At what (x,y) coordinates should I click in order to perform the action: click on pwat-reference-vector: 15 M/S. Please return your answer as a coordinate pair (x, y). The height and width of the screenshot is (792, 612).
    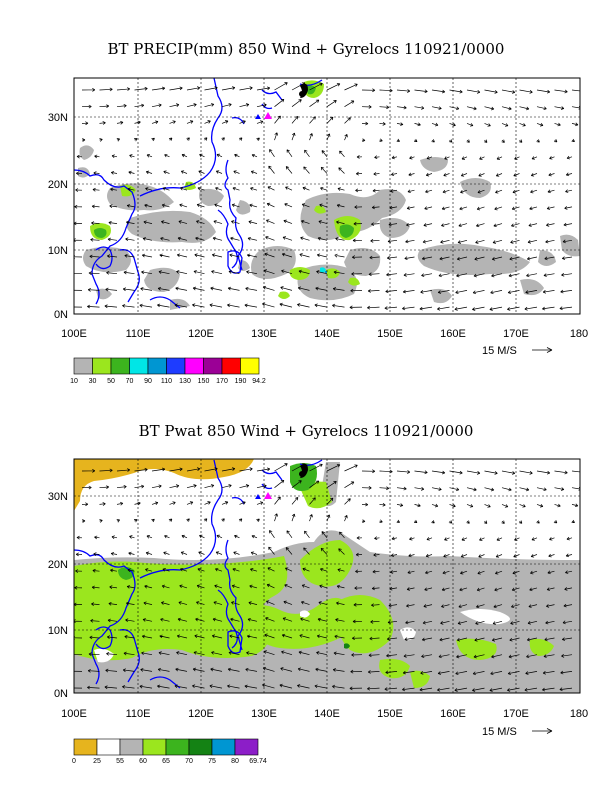
    Looking at the image, I should click on (517, 732).